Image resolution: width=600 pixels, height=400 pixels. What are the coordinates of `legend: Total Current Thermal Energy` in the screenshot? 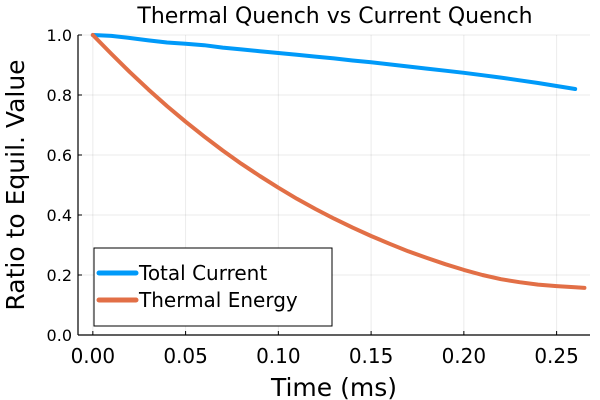 It's located at (213, 287).